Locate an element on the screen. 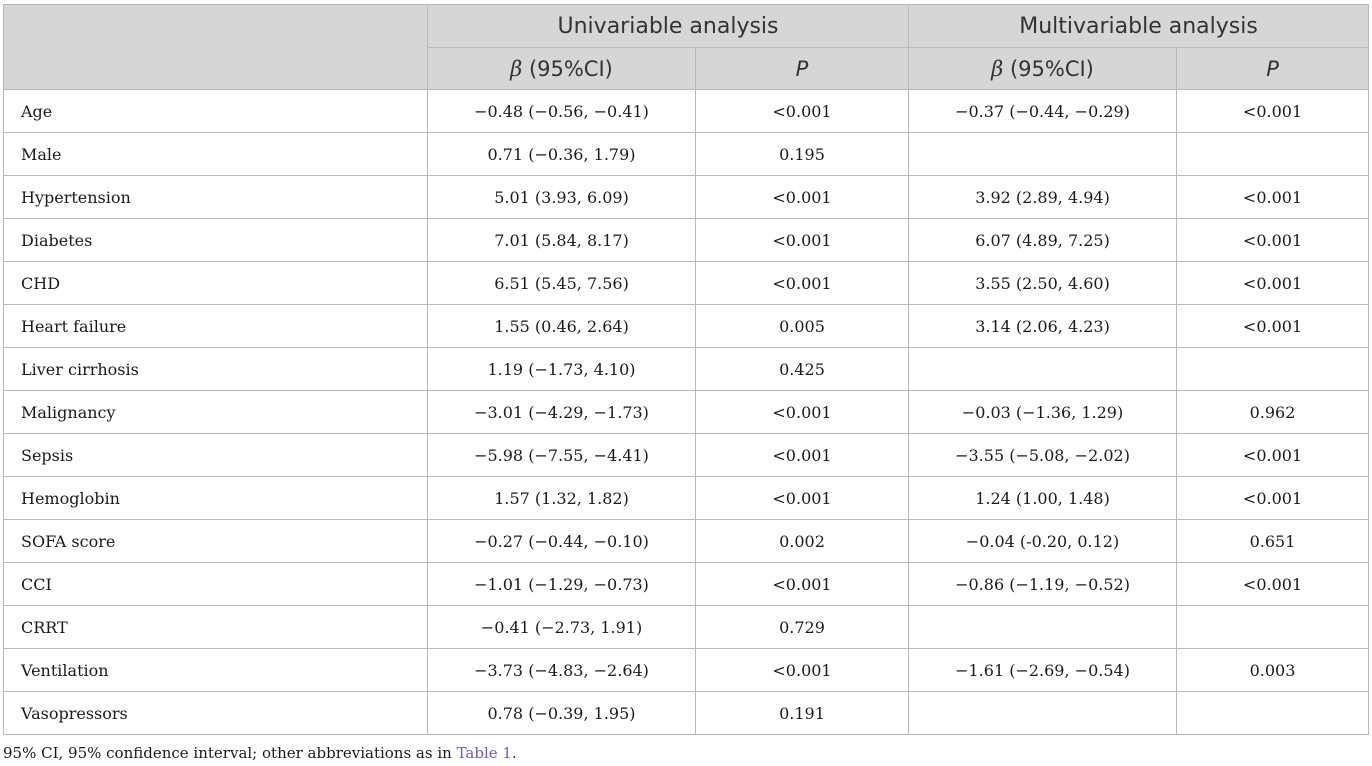 The image size is (1372, 766). cell-variable: CHD is located at coordinates (215, 283).